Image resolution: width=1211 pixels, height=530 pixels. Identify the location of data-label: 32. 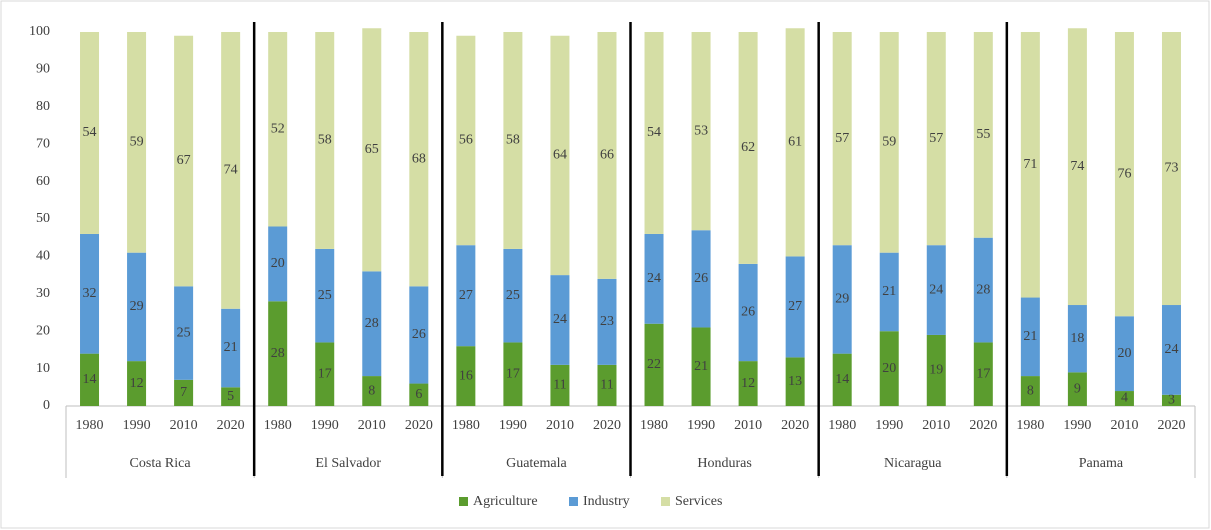
(90, 293).